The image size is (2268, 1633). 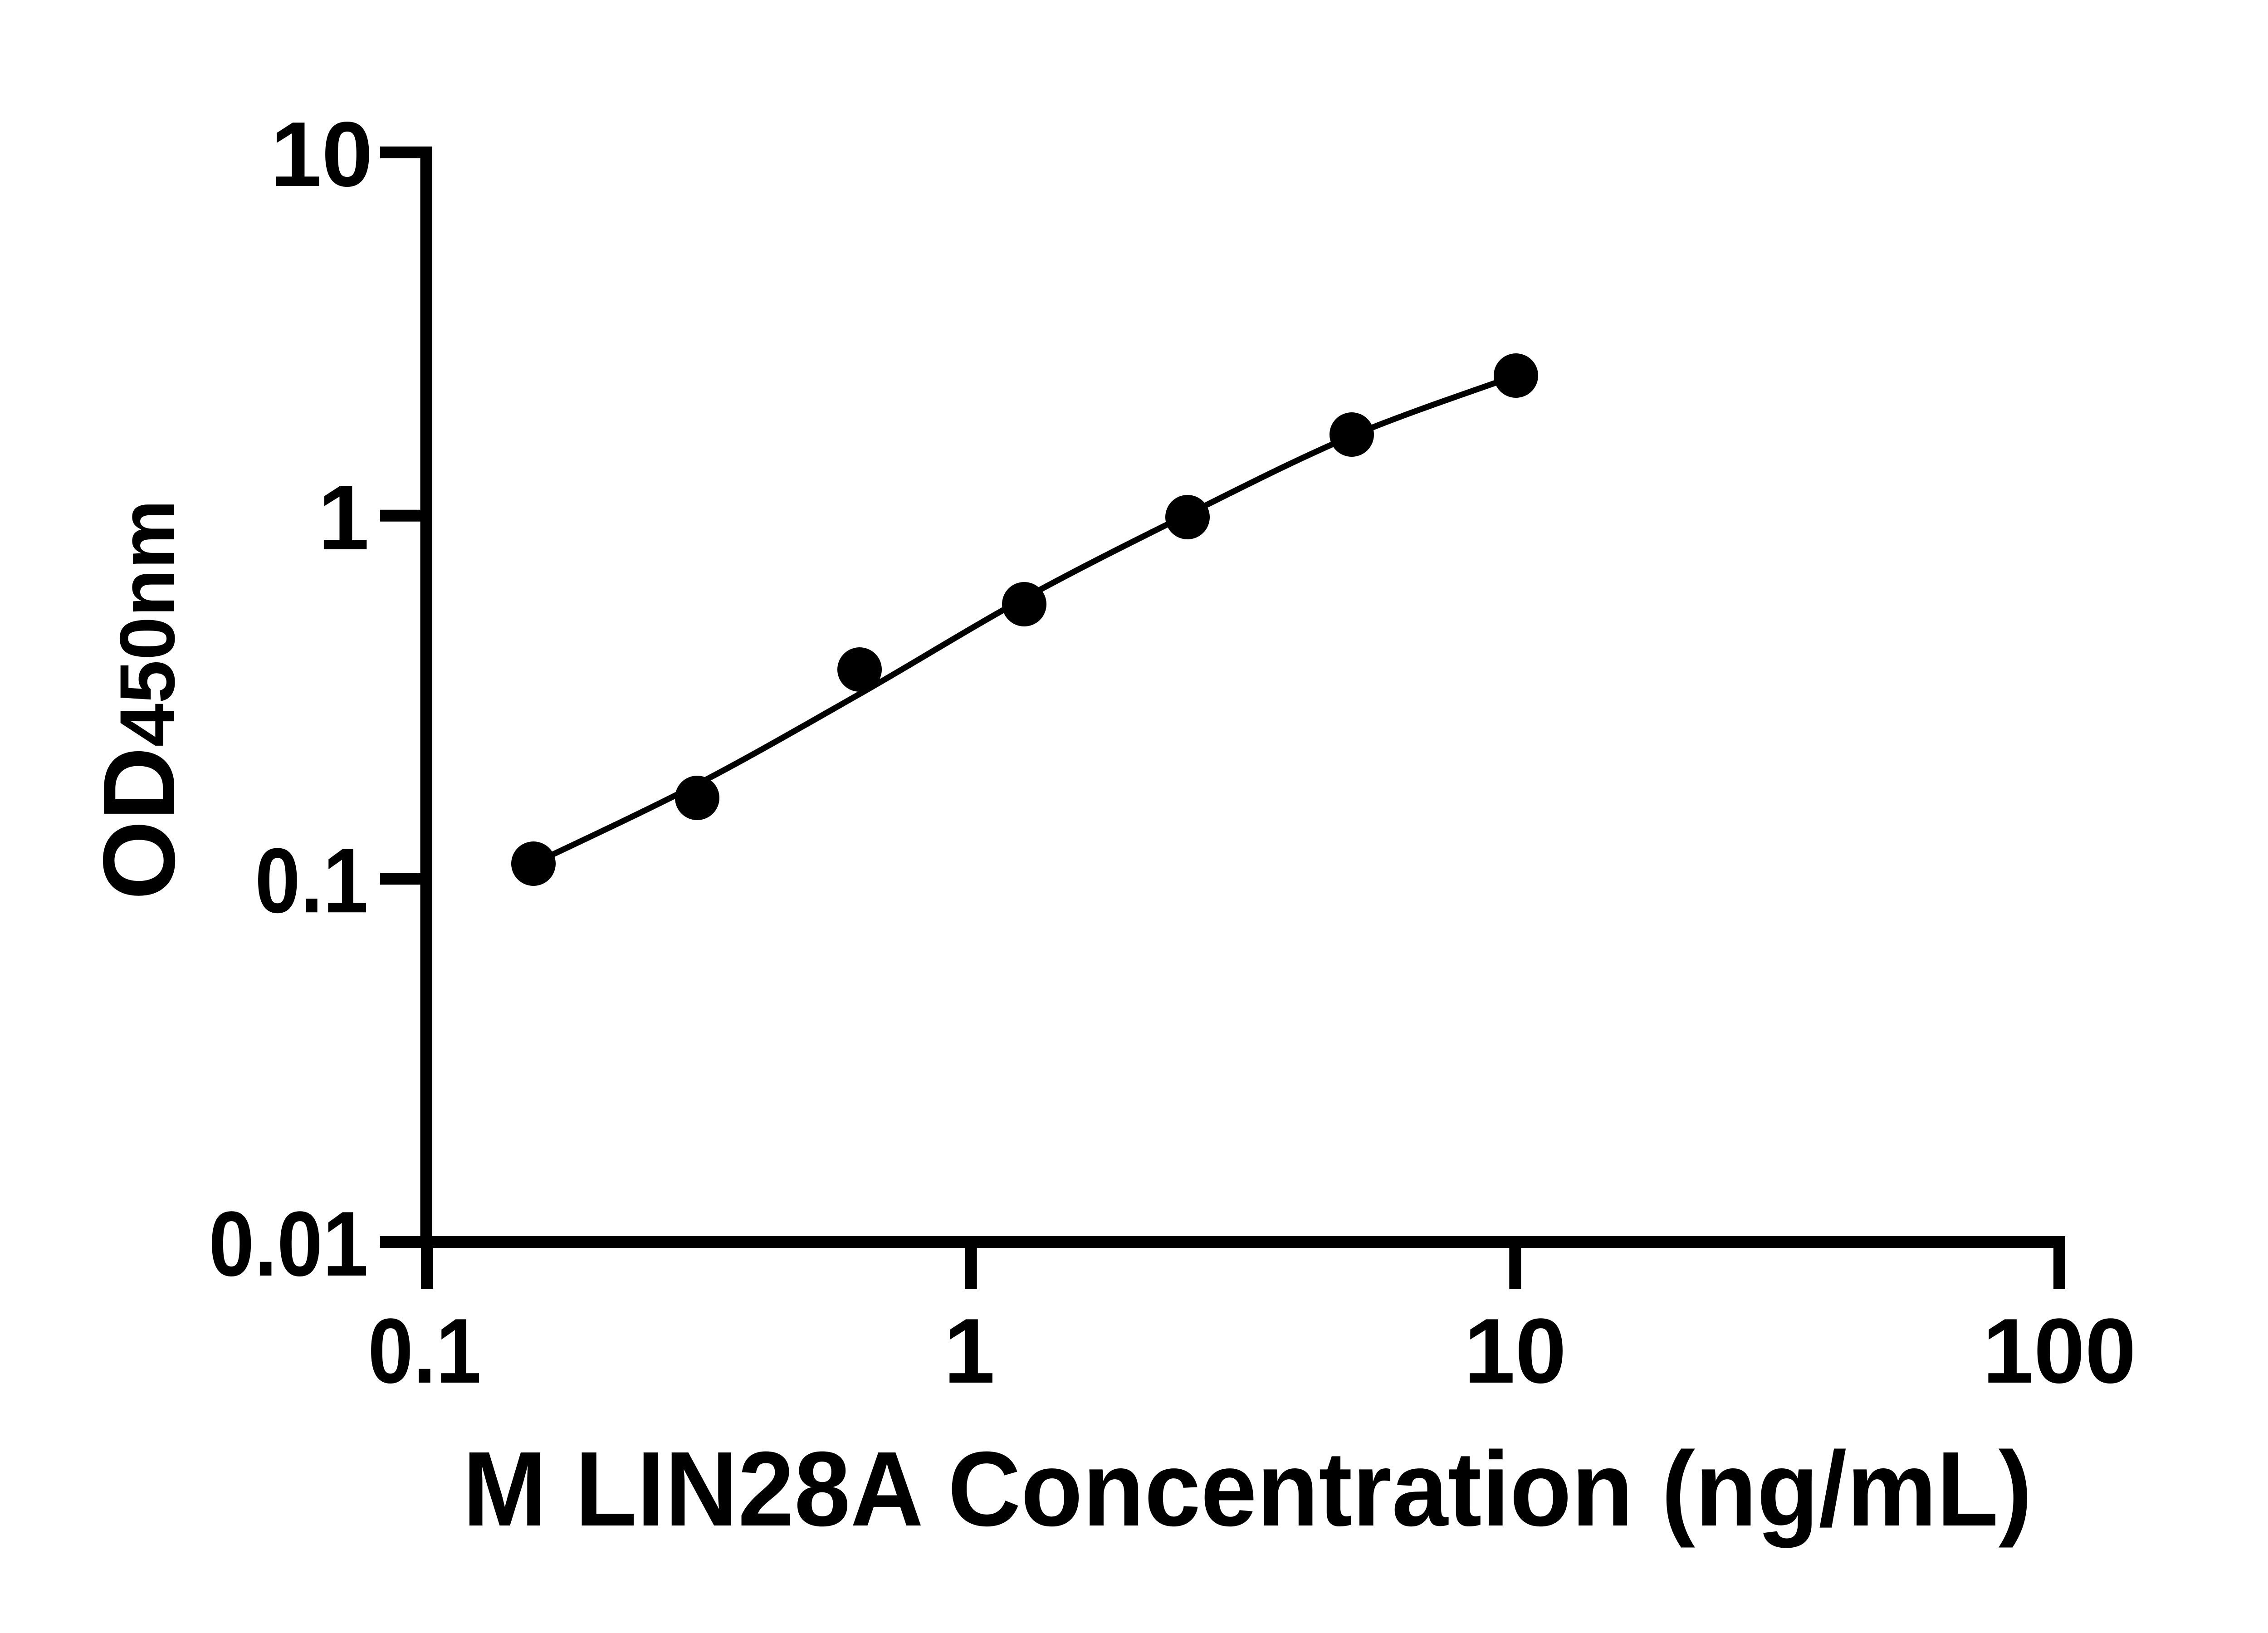 I want to click on svg-text: 100, so click(x=2059, y=1351).